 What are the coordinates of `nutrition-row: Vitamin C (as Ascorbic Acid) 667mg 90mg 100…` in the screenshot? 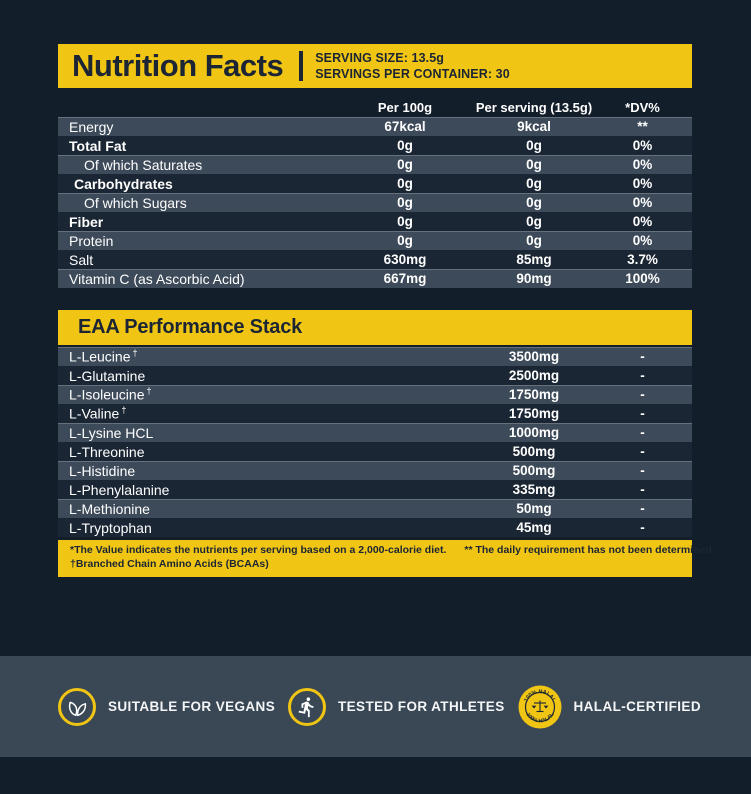 It's located at (375, 278).